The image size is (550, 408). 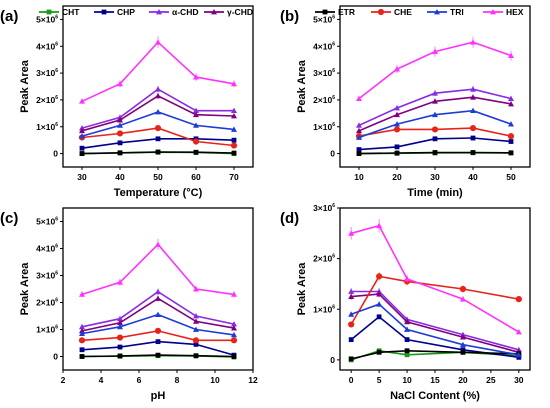 What do you see at coordinates (185, 12) in the screenshot?
I see `legend-label: α-CHD` at bounding box center [185, 12].